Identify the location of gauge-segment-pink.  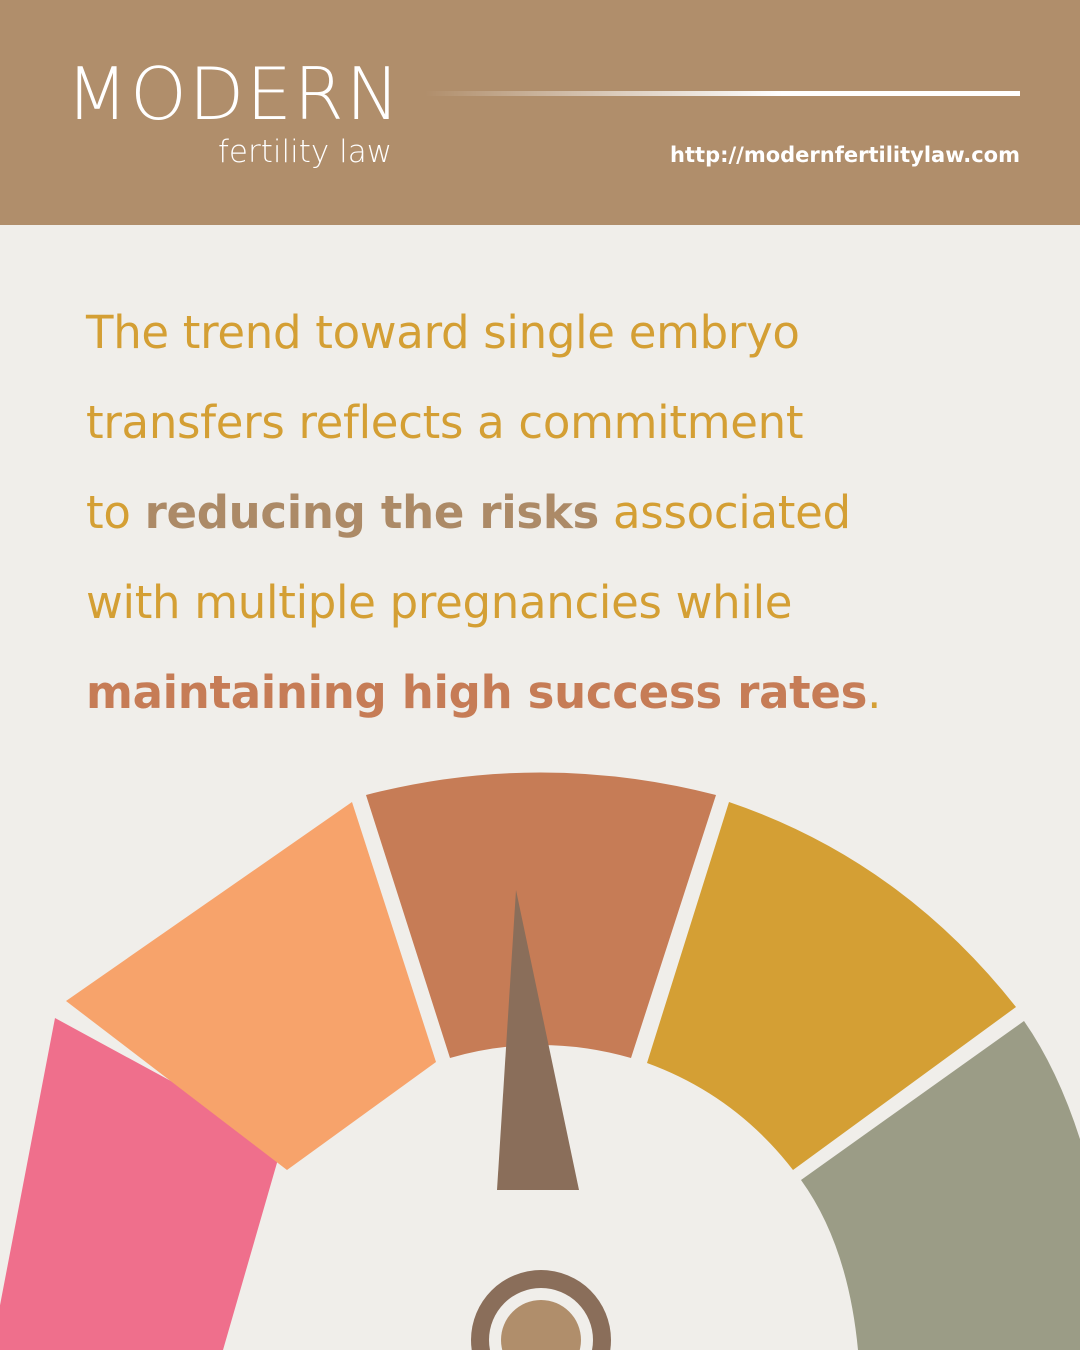
(141, 1184).